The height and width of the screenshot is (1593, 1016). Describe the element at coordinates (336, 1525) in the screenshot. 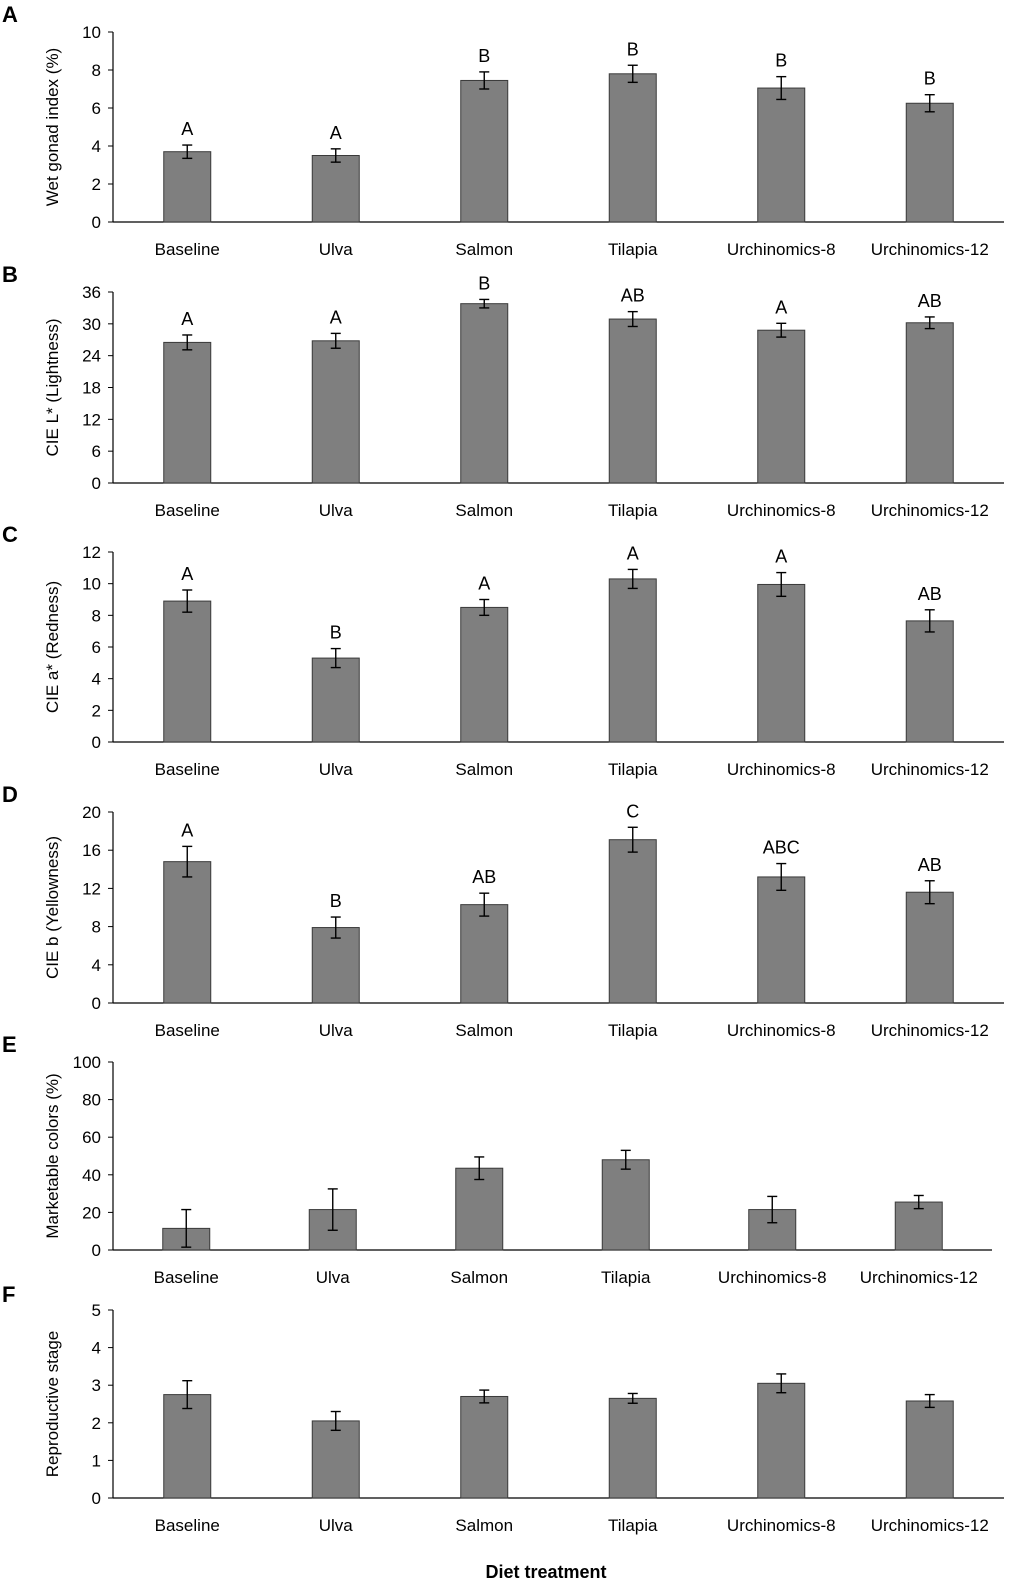

I see `category-label-f-1: Ulva` at that location.